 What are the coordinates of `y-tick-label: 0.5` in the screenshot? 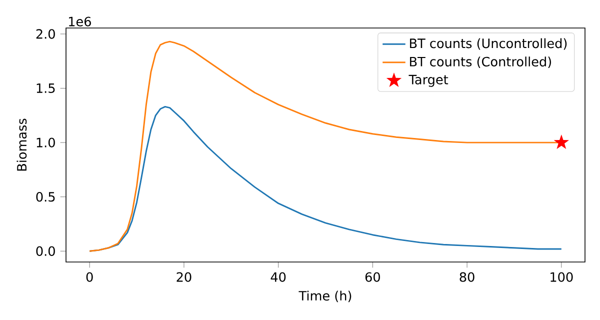 It's located at (45, 197).